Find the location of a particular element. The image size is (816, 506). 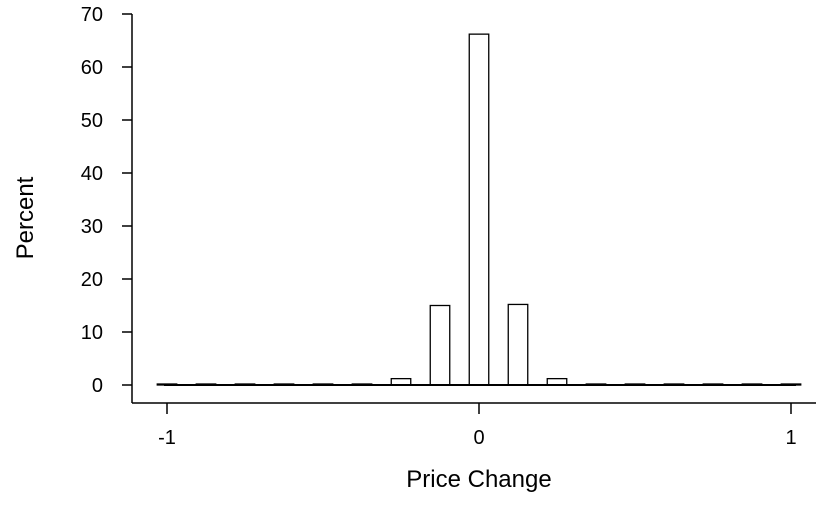

y-axis-ticks: 0 10 20 30 40 50 60 70 is located at coordinates (106, 200).